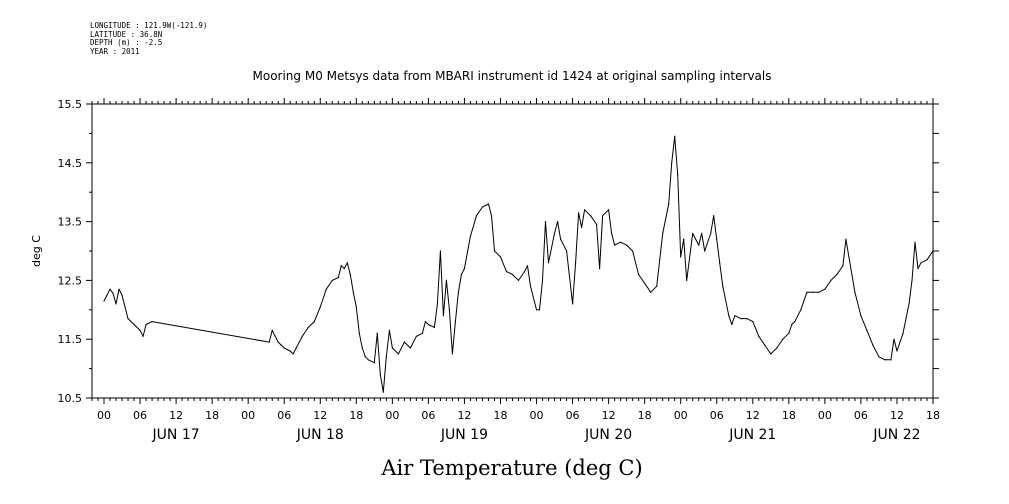 The width and height of the screenshot is (1009, 504). I want to click on longitude-text: LONGITUDE : 121.9W(-121.9), so click(149, 25).